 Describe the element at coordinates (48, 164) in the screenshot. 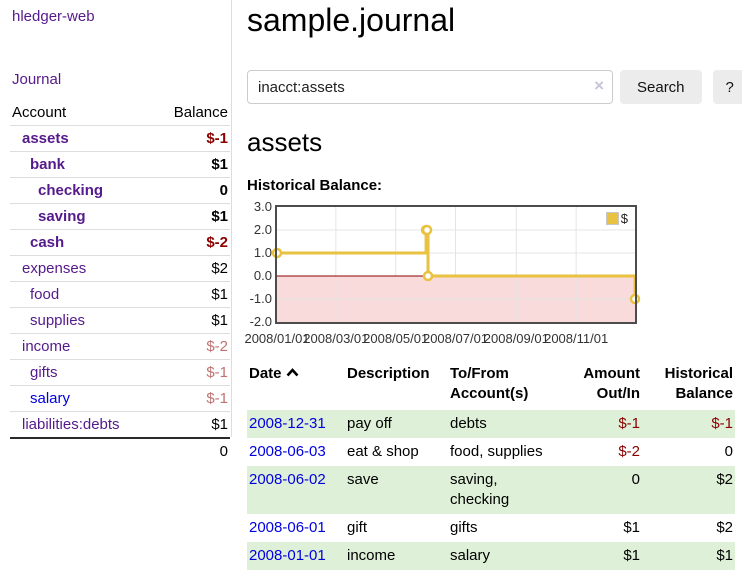

I see `account-link-bank: bank` at that location.